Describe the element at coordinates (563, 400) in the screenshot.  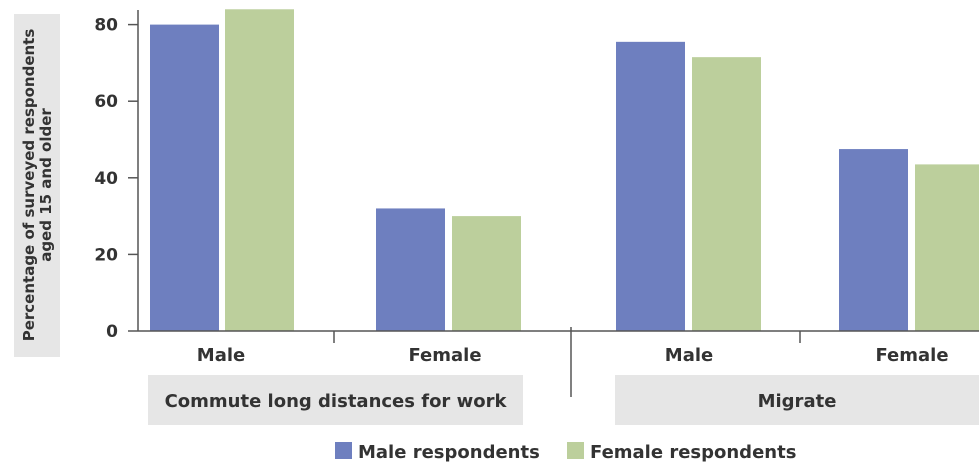
I see `group-labels: Commute long distances for work Migrate` at that location.